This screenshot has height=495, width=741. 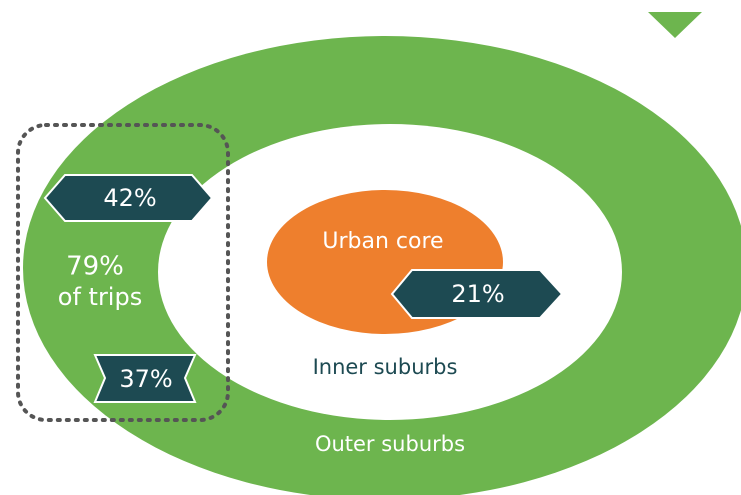 I want to click on group-caption: of trips, so click(x=100, y=297).